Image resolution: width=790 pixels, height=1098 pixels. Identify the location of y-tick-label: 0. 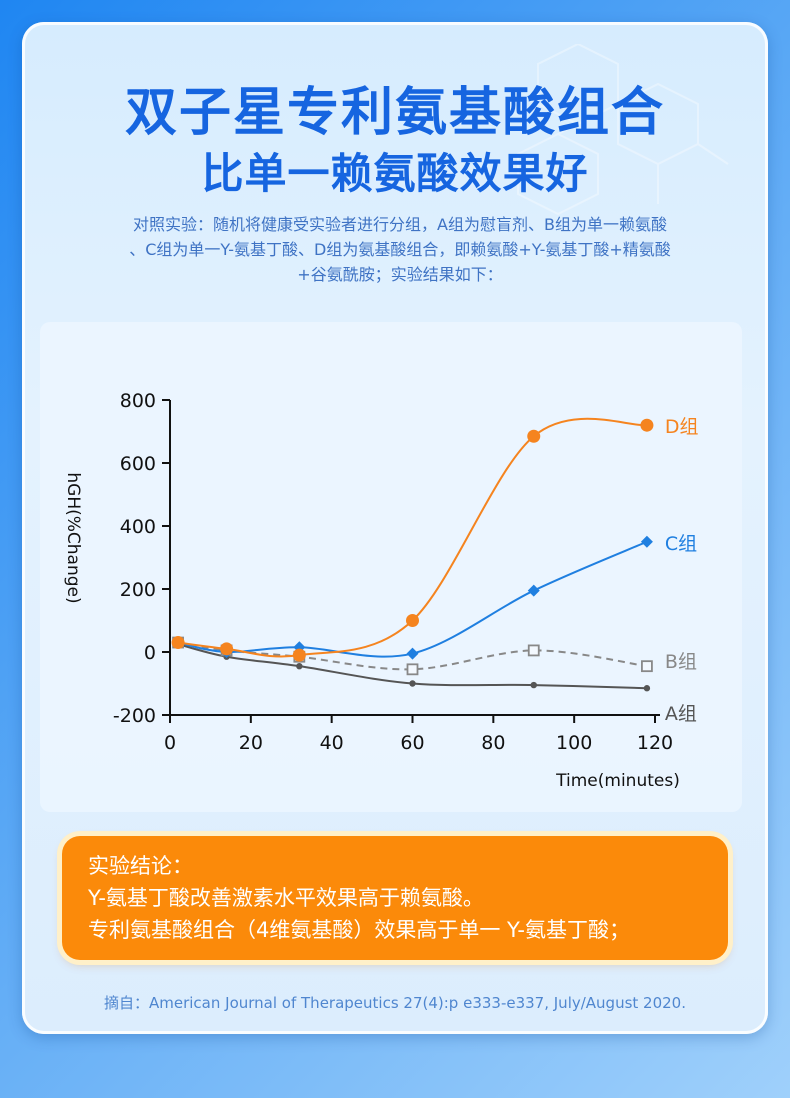
(150, 653).